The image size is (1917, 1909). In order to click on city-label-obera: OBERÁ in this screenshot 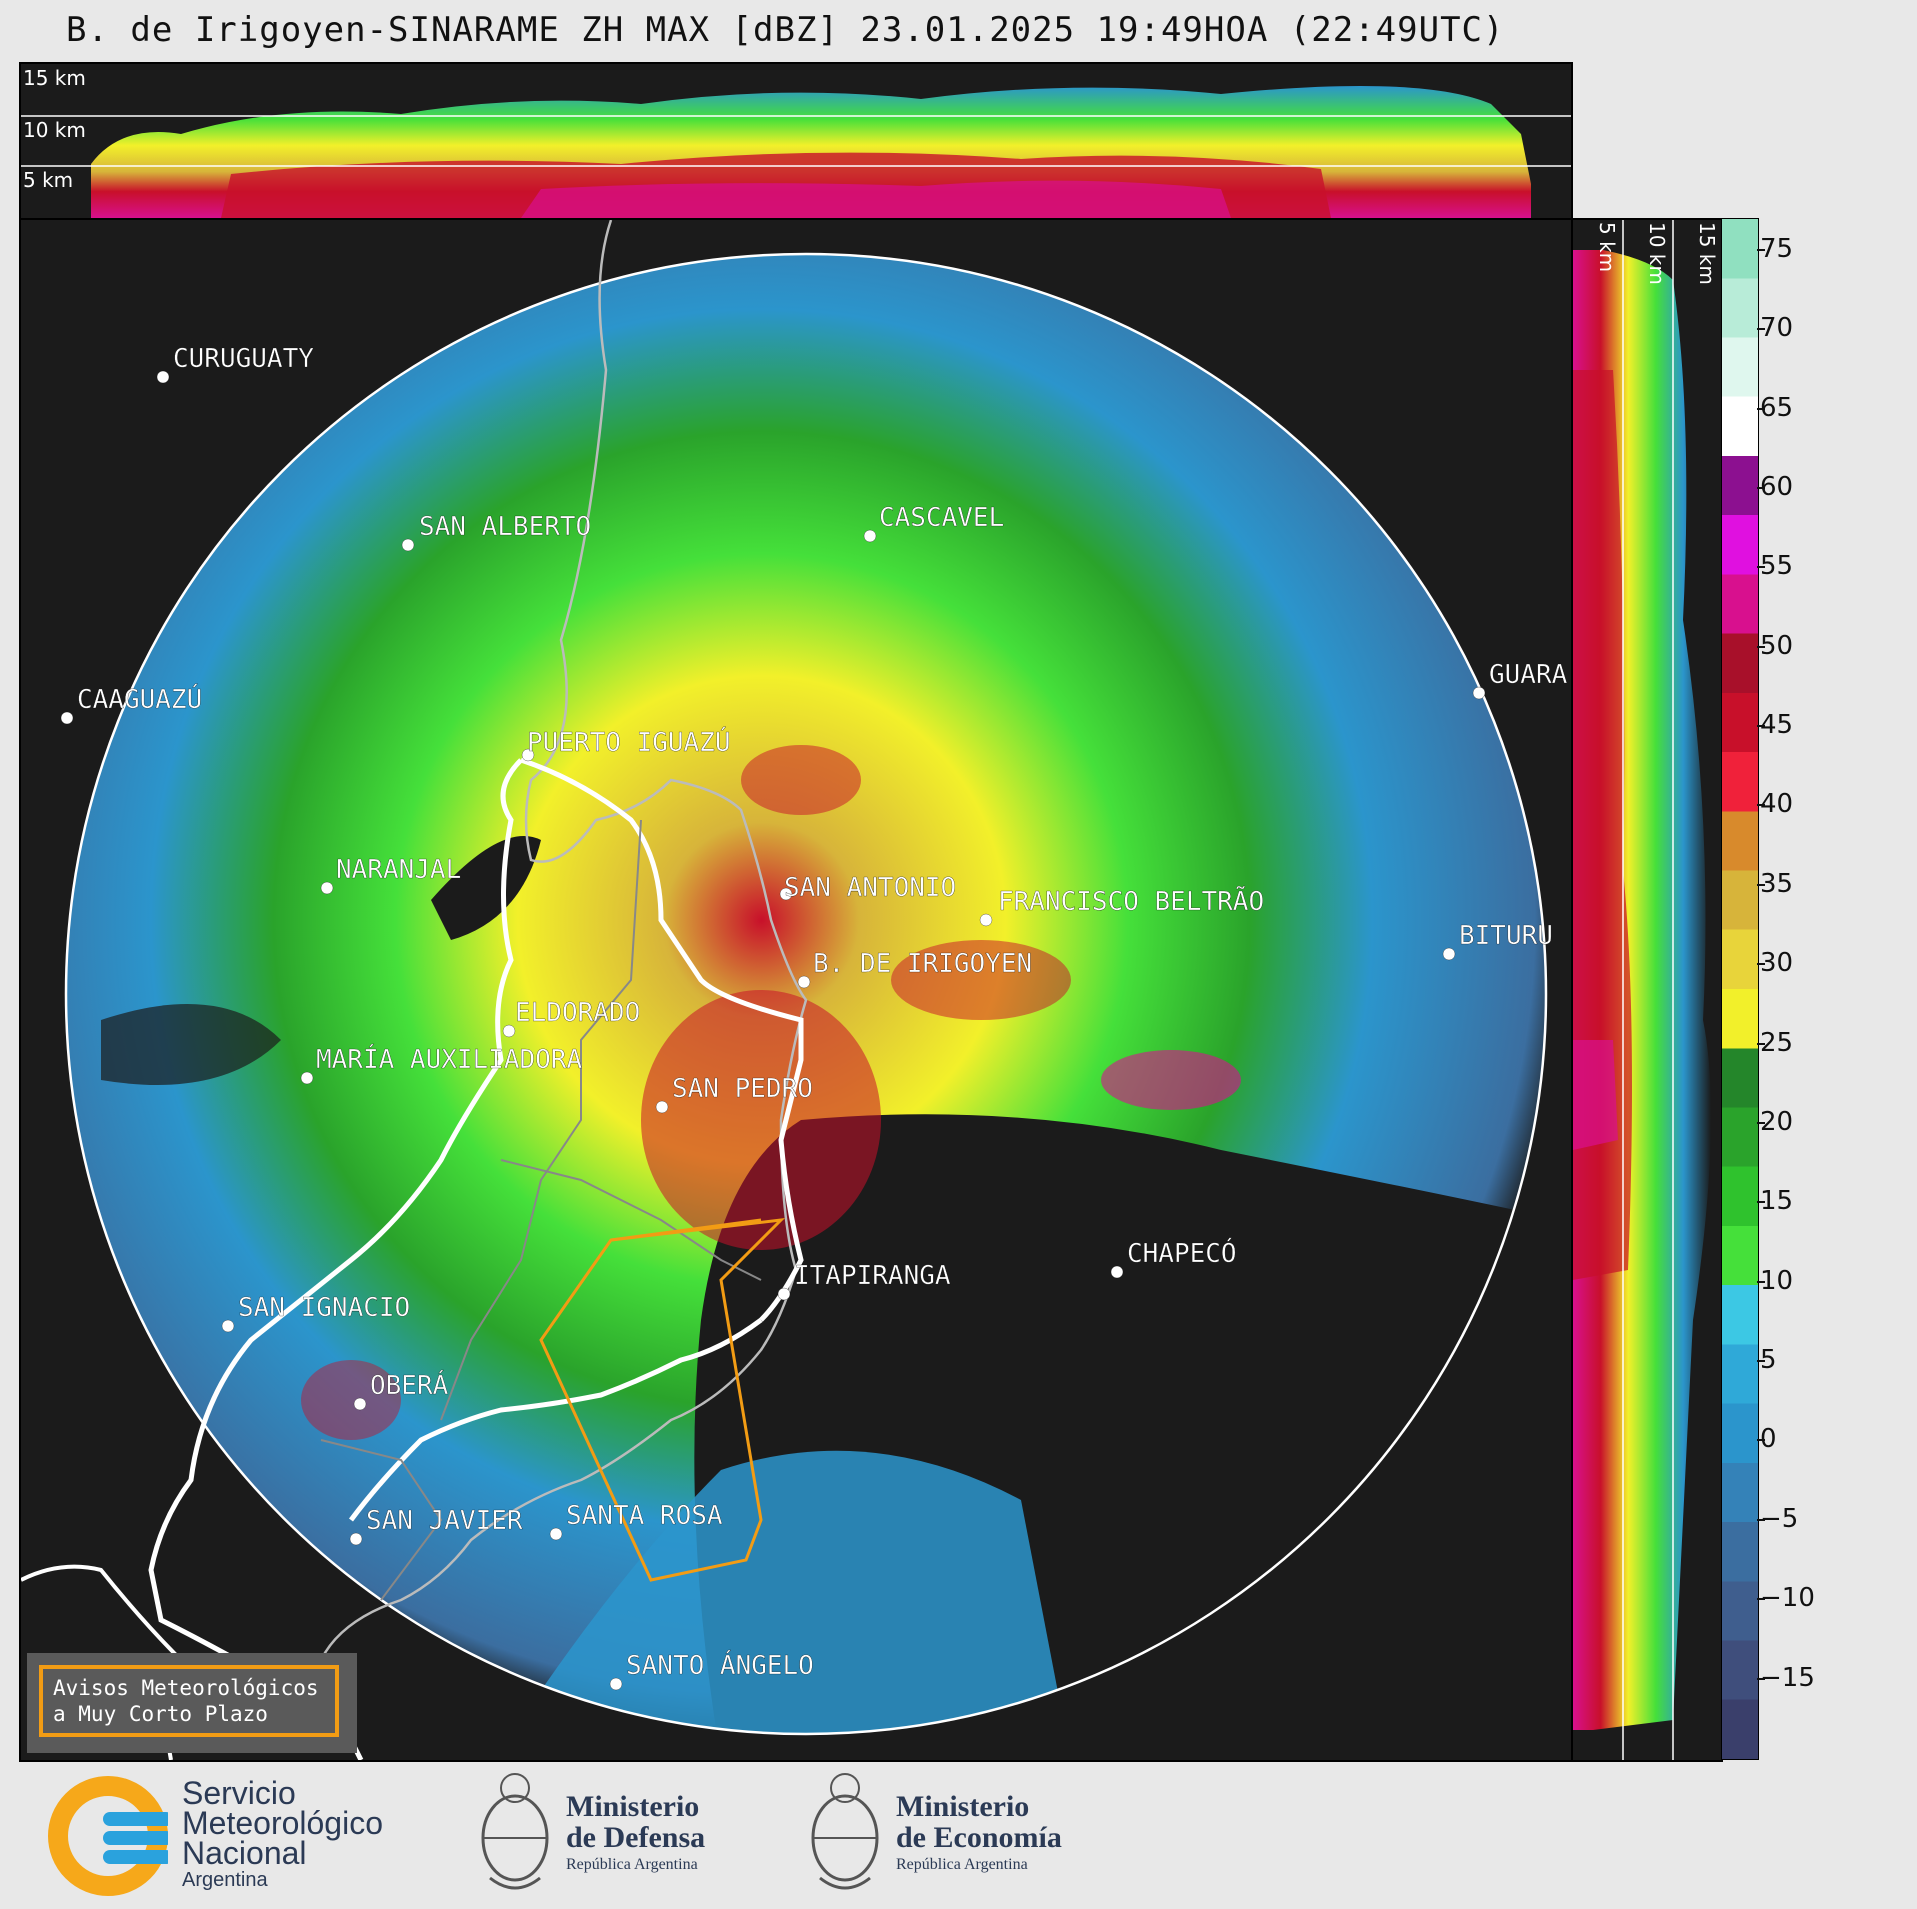, I will do `click(409, 1385)`.